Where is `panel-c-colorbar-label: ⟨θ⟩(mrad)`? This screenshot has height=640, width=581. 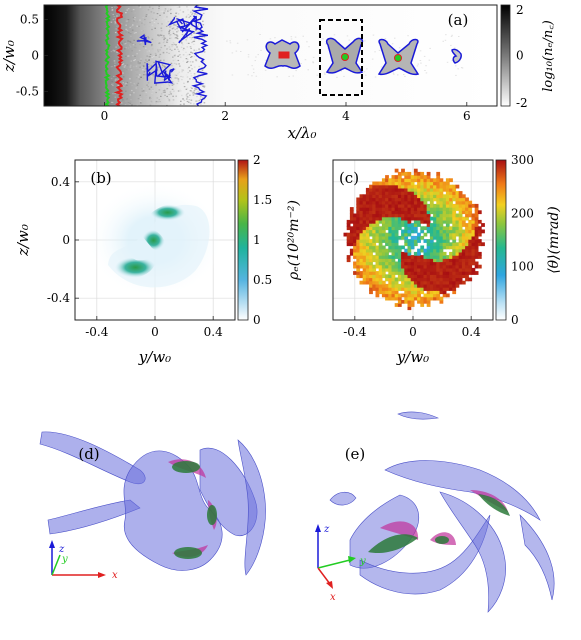
panel-c-colorbar-label: ⟨θ⟩(mrad) is located at coordinates (554, 240).